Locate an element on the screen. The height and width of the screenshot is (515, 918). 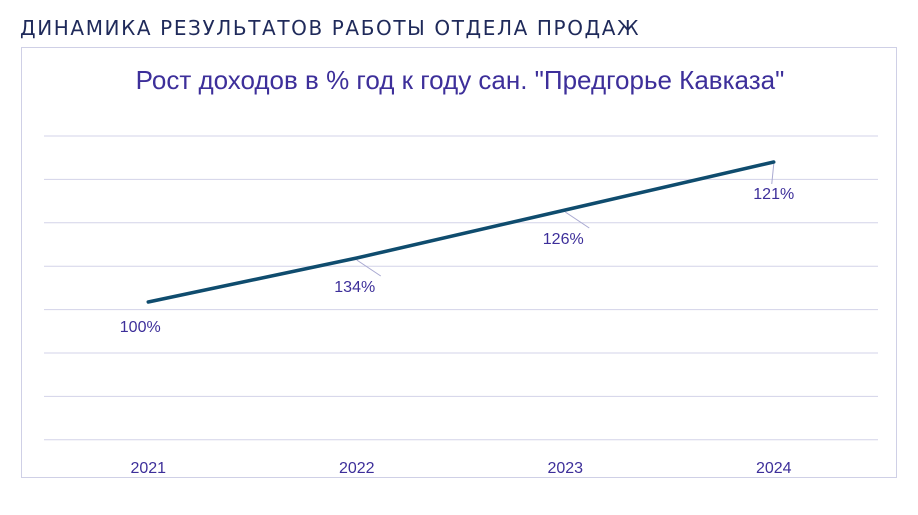
x-tick-label: 2022 is located at coordinates (357, 468).